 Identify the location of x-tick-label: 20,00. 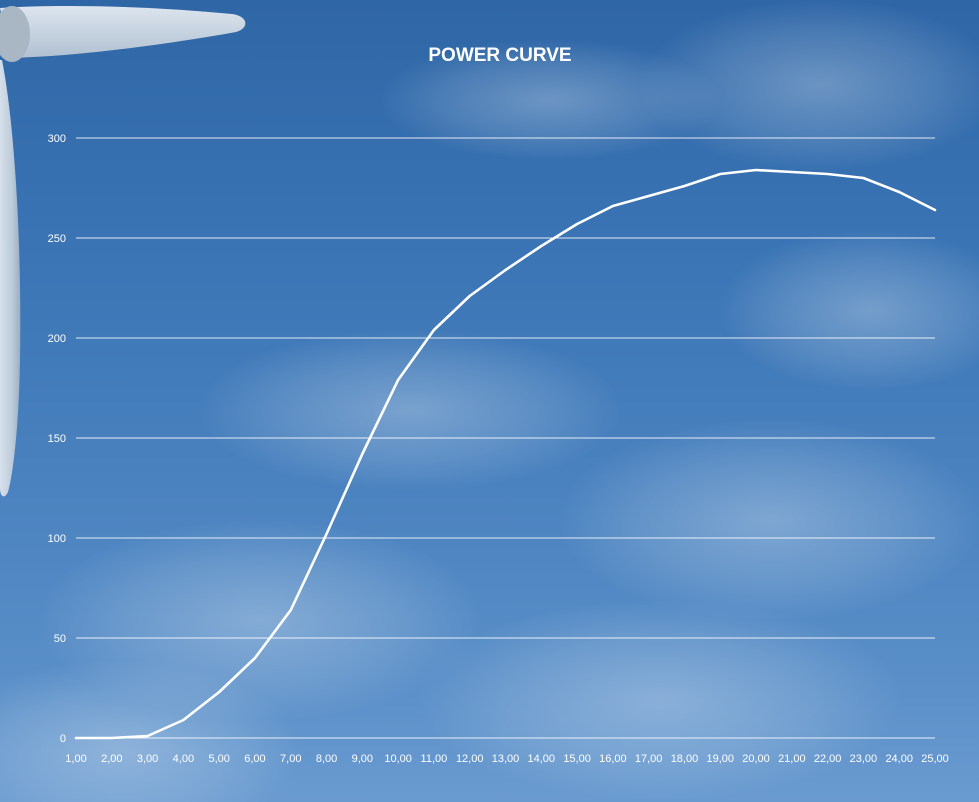
(756, 759).